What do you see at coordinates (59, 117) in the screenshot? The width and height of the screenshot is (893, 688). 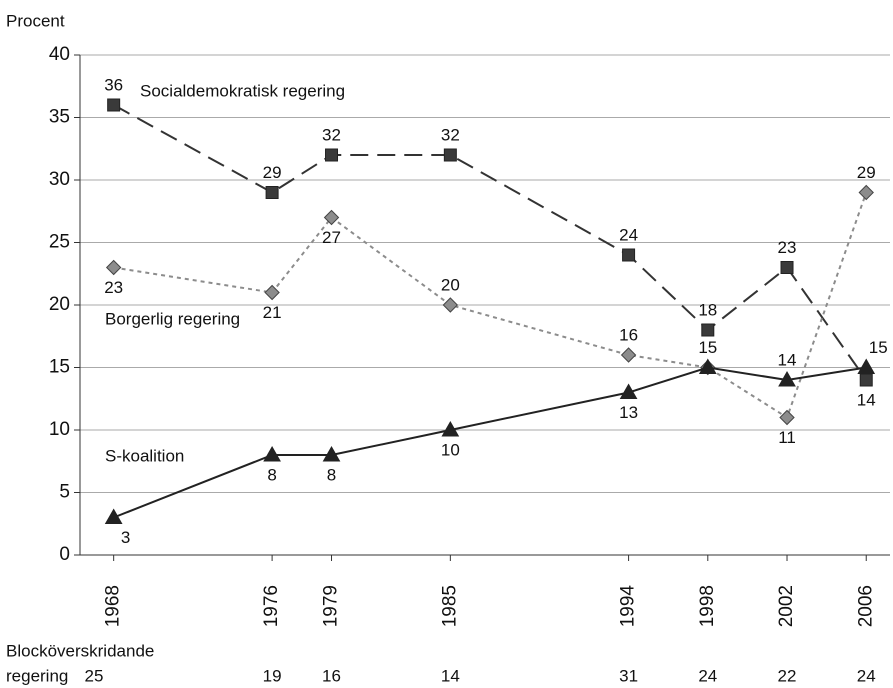 I see `y-tick-label: 35` at bounding box center [59, 117].